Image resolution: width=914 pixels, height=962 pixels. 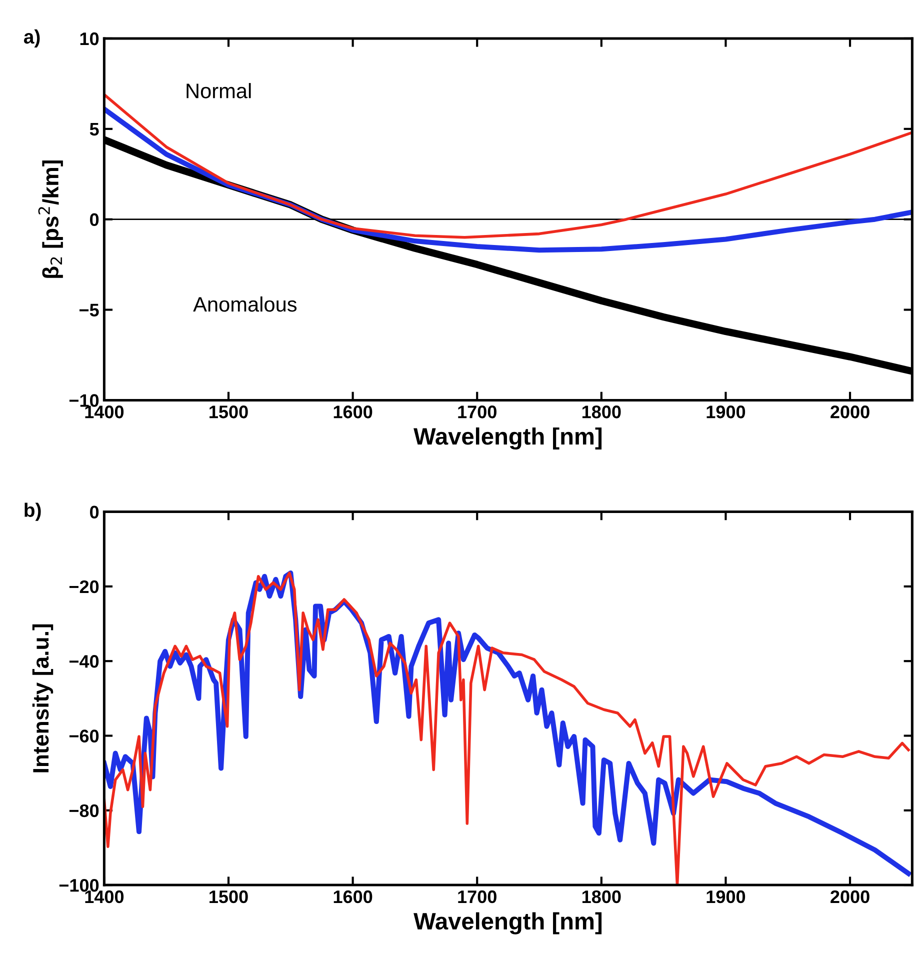 What do you see at coordinates (89, 39) in the screenshot?
I see `y-tick-label: 10` at bounding box center [89, 39].